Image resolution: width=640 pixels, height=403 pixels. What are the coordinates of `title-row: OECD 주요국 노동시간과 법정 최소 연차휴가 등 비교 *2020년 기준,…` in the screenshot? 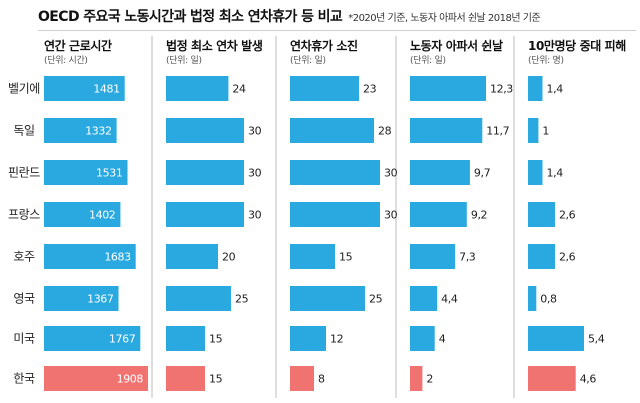 It's located at (337, 17).